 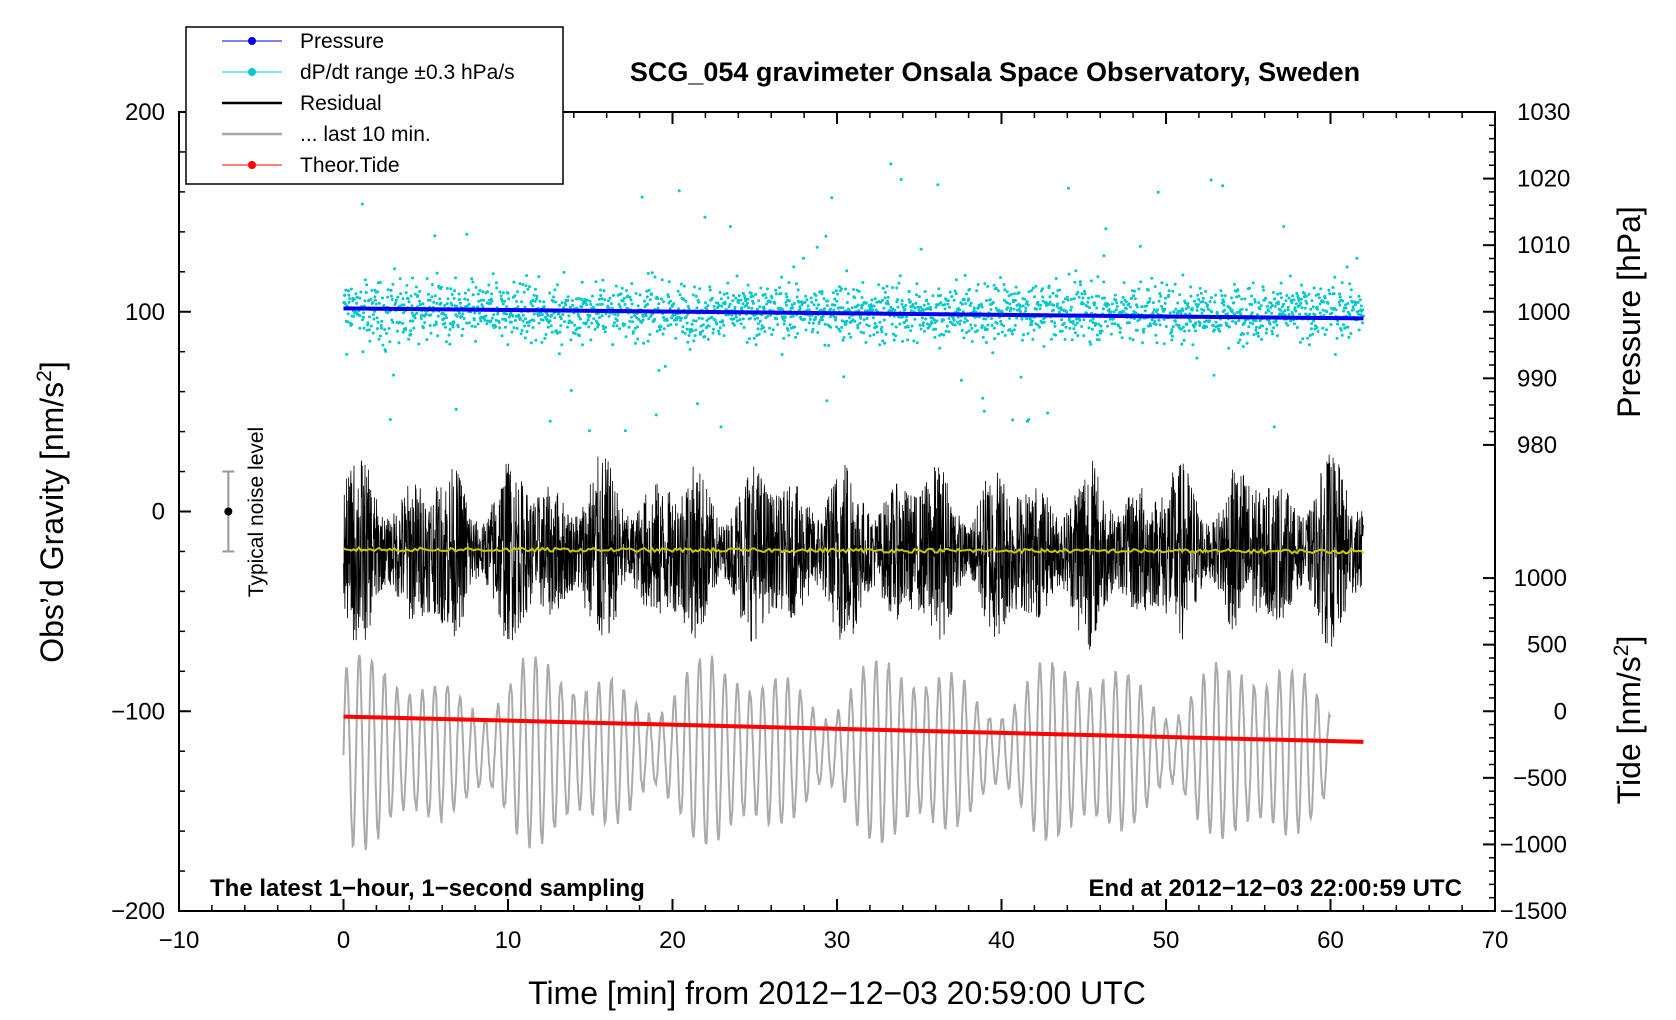 I want to click on tide-tick-label: 500, so click(x=1547, y=645).